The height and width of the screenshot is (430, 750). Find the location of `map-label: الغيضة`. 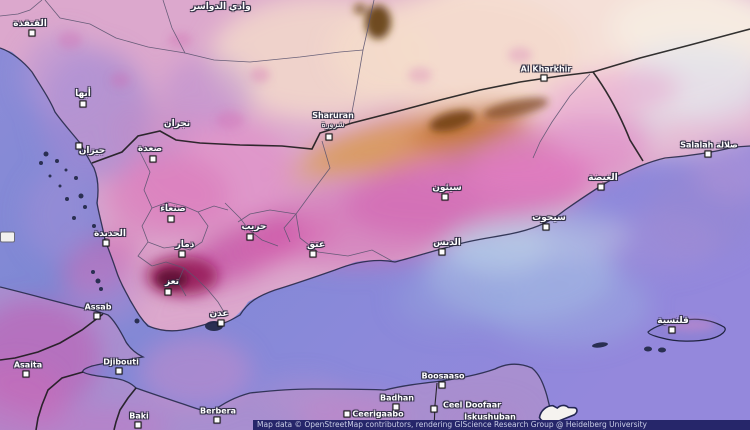

map-label: الغيضة is located at coordinates (603, 178).